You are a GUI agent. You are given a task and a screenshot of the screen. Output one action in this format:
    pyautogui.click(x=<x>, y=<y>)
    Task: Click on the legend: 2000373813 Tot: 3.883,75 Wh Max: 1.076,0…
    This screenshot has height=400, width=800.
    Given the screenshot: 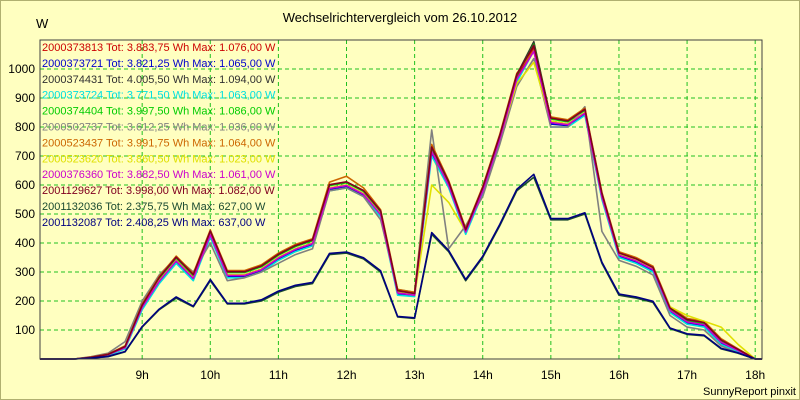 What is the action you would take?
    pyautogui.click(x=159, y=135)
    